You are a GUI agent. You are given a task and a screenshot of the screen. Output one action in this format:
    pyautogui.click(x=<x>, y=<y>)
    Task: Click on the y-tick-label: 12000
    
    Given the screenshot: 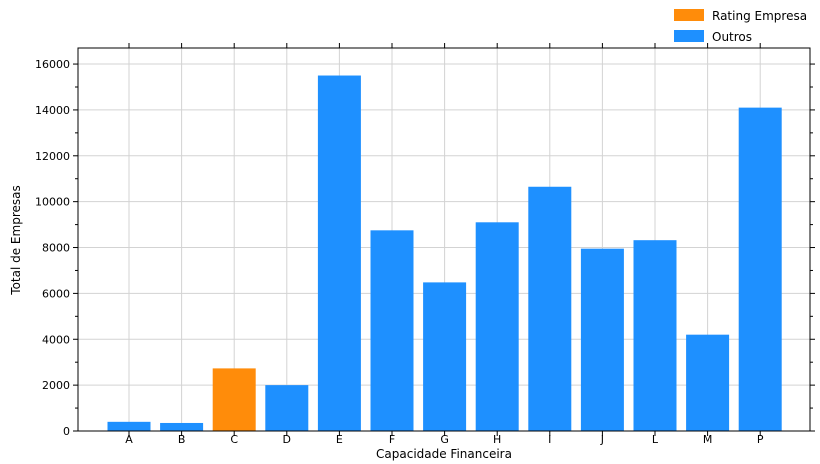 What is the action you would take?
    pyautogui.click(x=52, y=156)
    